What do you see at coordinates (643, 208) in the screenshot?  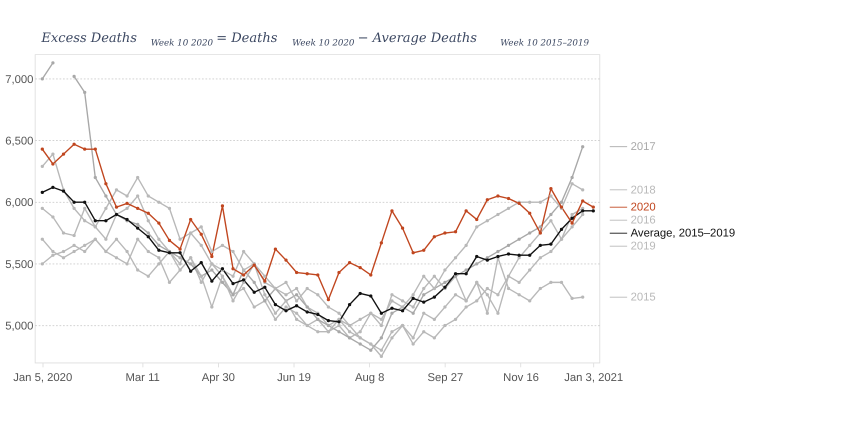 I see `legend-label: 2020` at bounding box center [643, 208].